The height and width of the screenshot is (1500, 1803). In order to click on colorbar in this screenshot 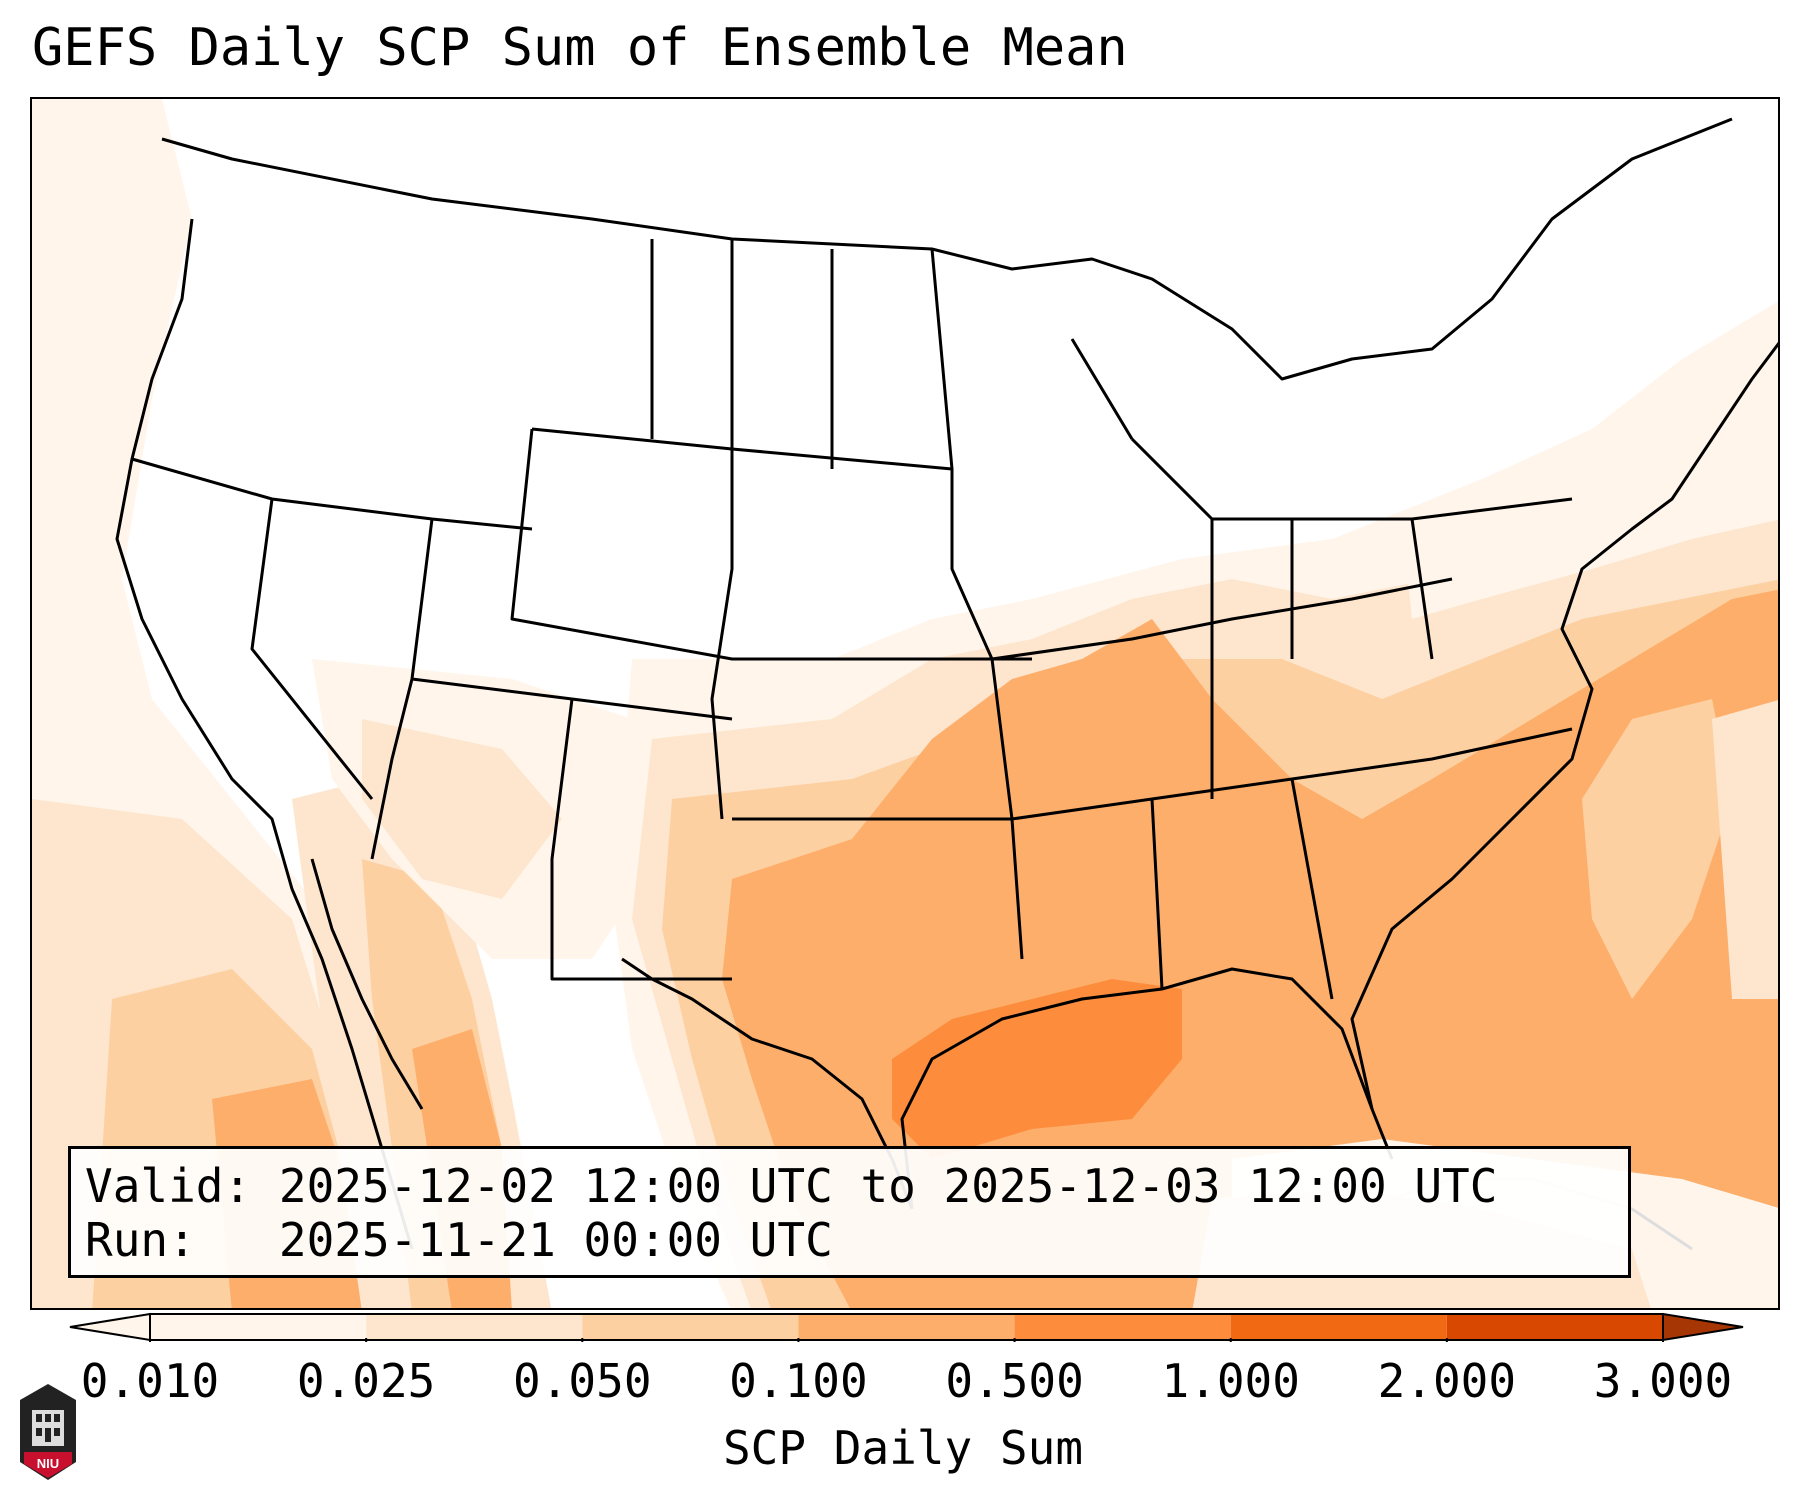, I will do `click(906, 1327)`.